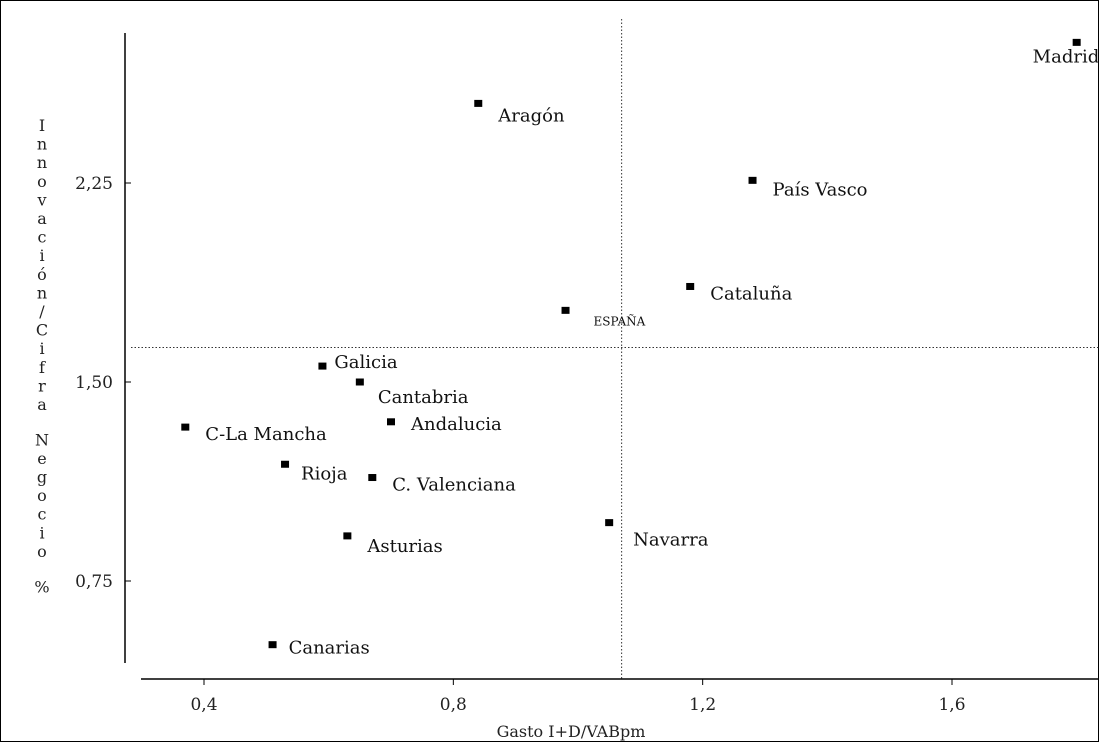 This screenshot has height=743, width=1099. What do you see at coordinates (571, 731) in the screenshot?
I see `x-axis-title: Gasto I+D/VABpm` at bounding box center [571, 731].